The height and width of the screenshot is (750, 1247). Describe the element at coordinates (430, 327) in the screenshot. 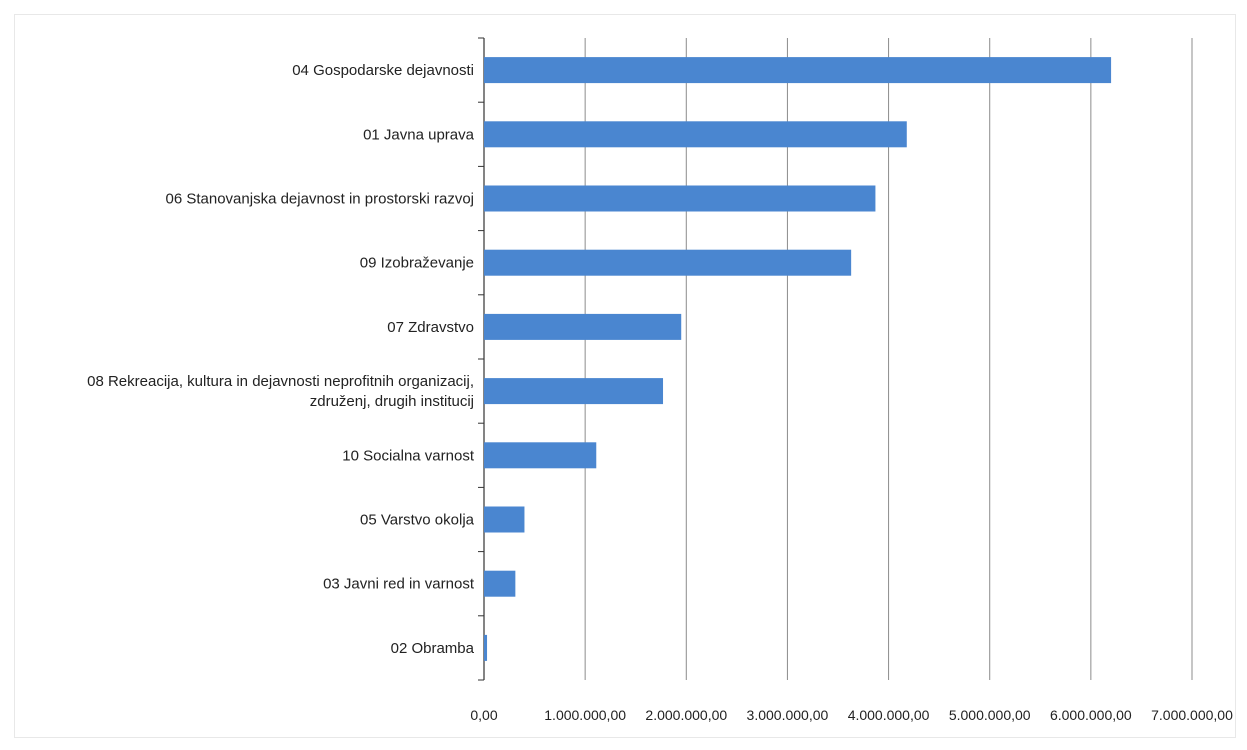

I see `category-label-4: 07 Zdravstvo` at that location.